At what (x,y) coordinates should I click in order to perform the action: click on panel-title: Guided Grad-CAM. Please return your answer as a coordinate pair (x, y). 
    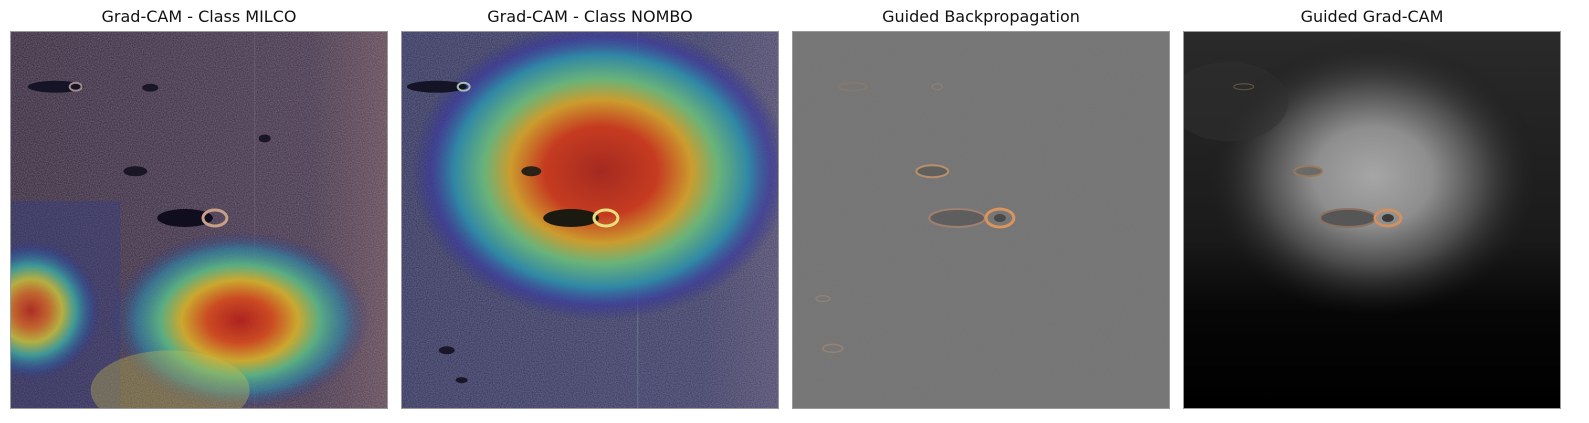
    Looking at the image, I should click on (1372, 16).